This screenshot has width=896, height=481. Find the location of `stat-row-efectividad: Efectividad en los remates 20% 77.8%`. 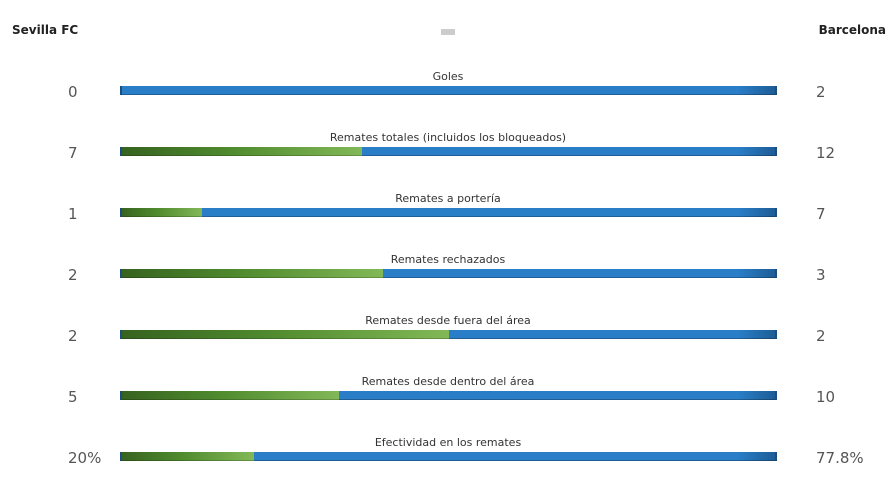

stat-row-efectividad: Efectividad en los remates 20% 77.8% is located at coordinates (448, 456).